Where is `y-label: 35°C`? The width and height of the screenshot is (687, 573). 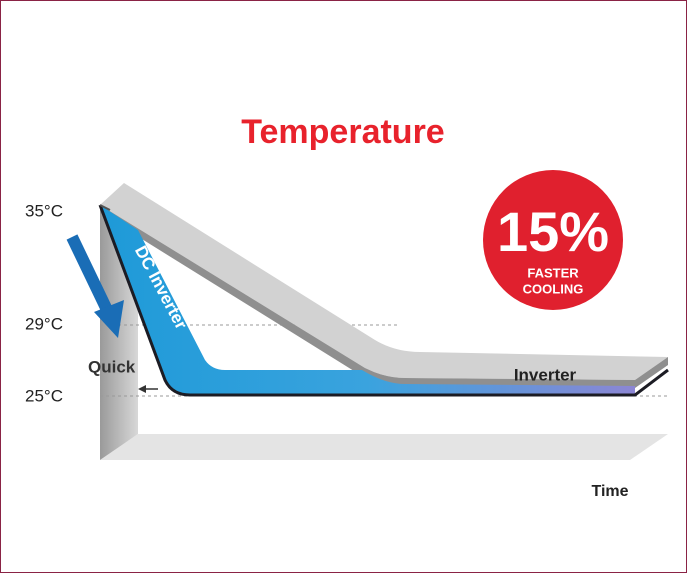
y-label: 35°C is located at coordinates (44, 210).